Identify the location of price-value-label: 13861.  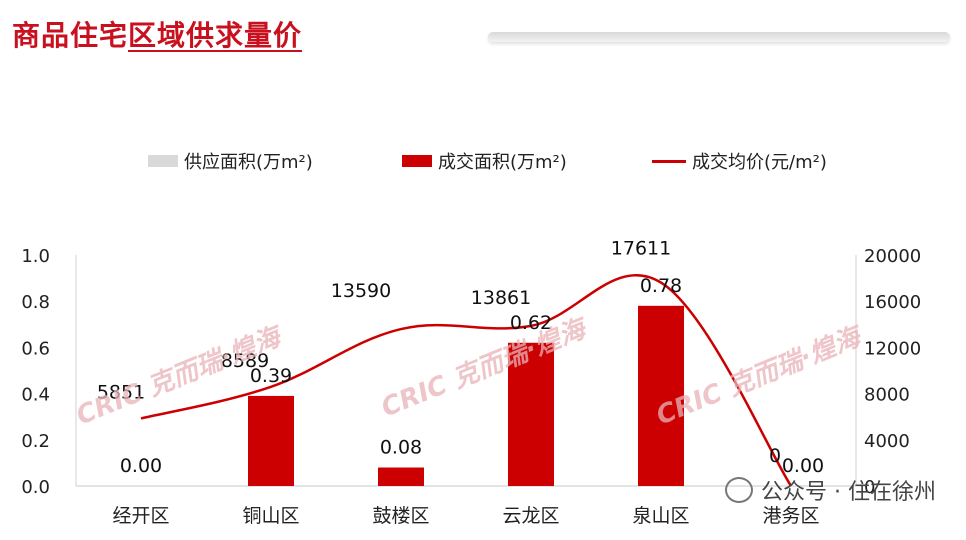
(501, 298).